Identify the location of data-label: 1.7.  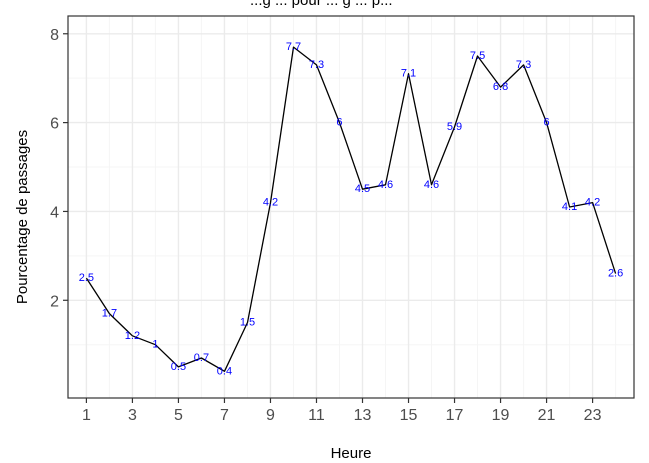
(109, 314).